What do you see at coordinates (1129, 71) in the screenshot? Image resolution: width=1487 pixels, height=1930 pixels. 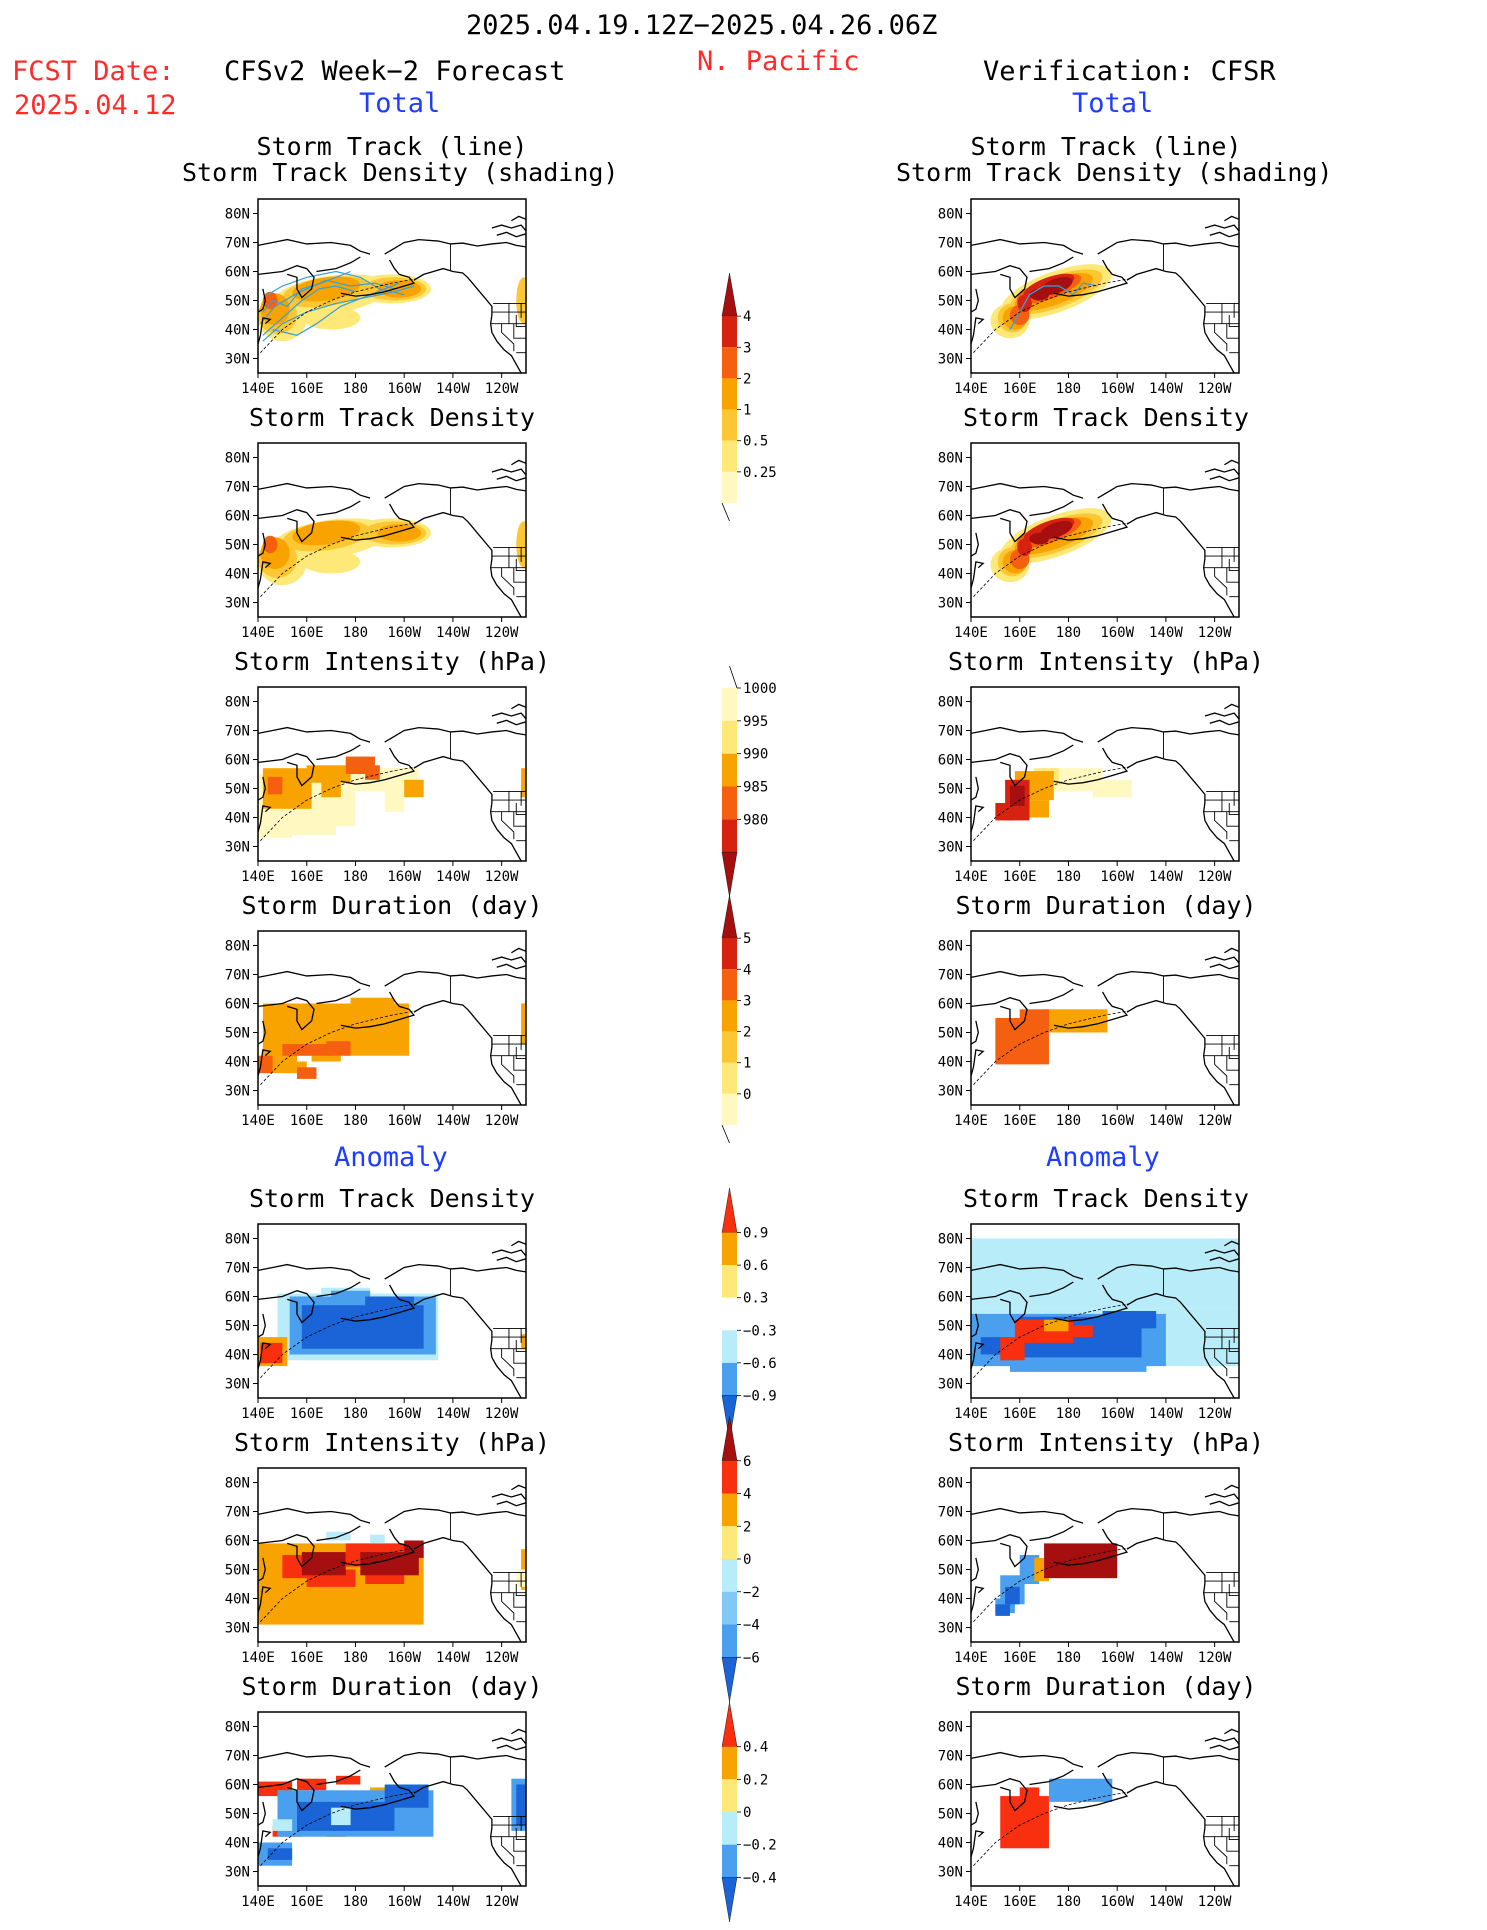 I see `right-column-title: Verification: CFSR` at bounding box center [1129, 71].